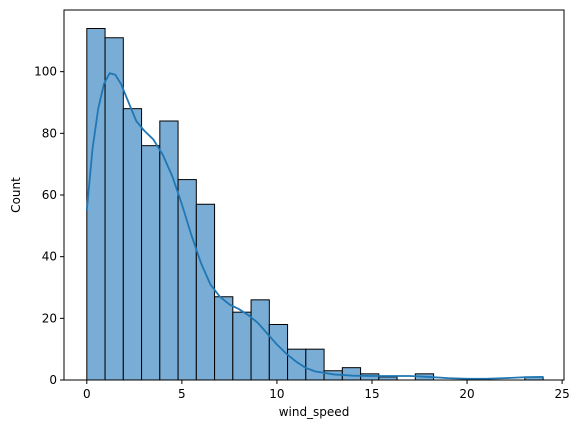 Image resolution: width=578 pixels, height=433 pixels. Describe the element at coordinates (49, 318) in the screenshot. I see `y-tick-label: 20` at that location.